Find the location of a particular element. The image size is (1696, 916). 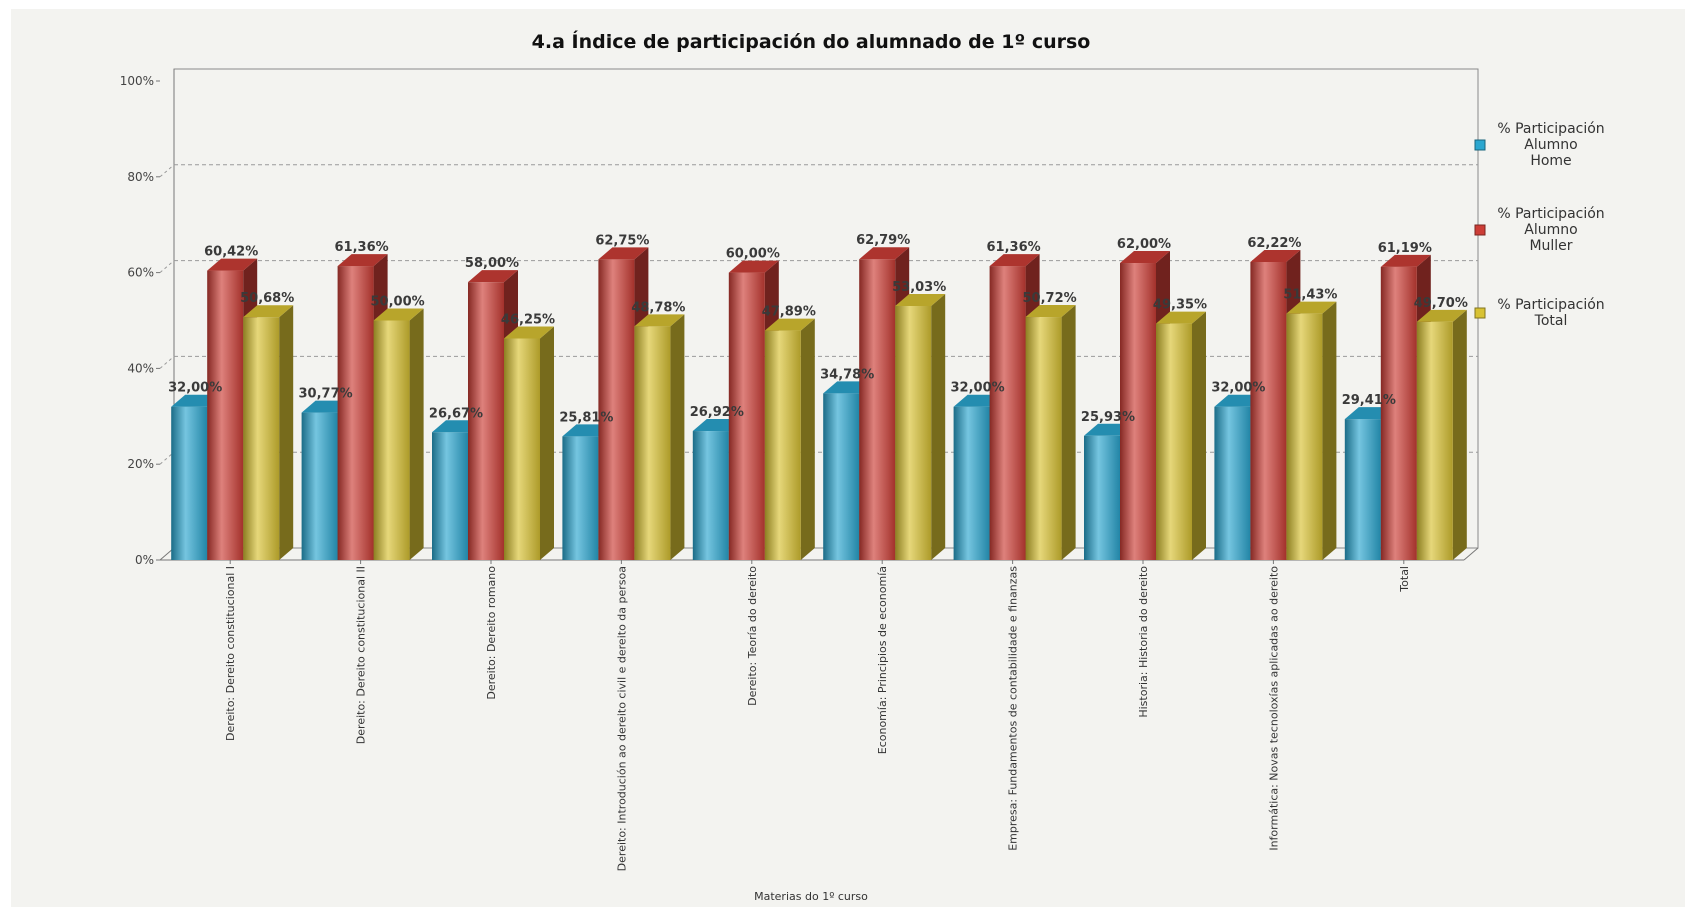

data-label: 61,19% is located at coordinates (1405, 248).